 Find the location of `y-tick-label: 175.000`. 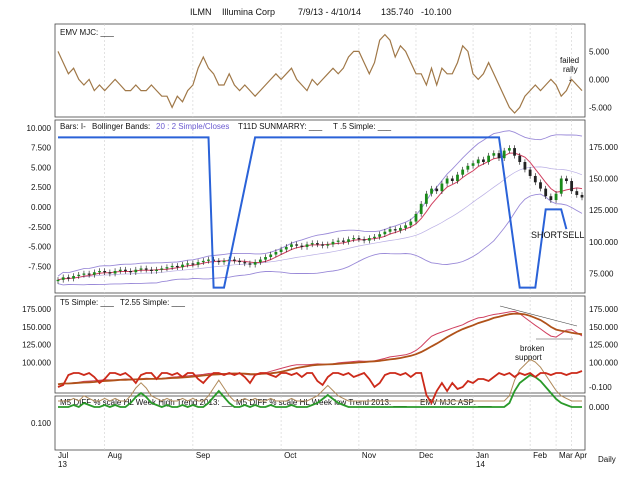

y-tick-label: 175.000 is located at coordinates (603, 147).